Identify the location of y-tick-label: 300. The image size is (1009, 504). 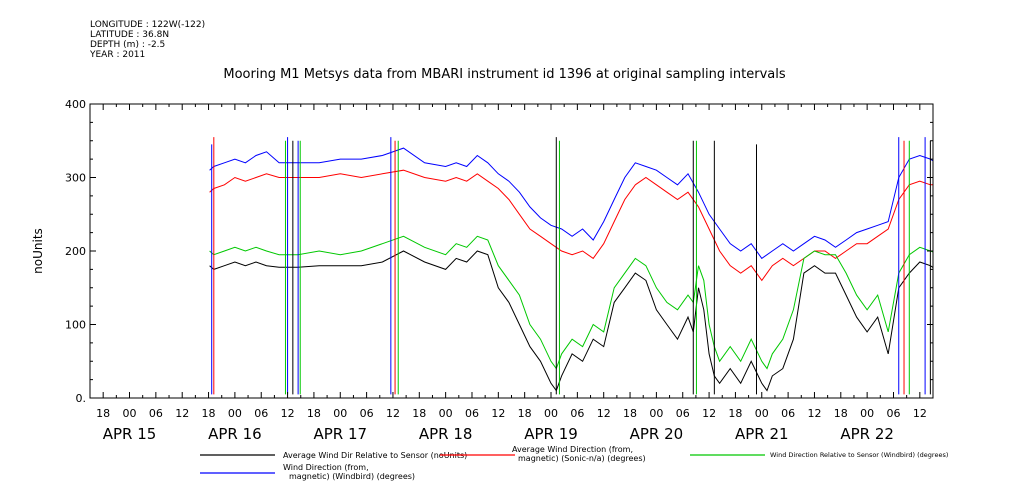
(75, 178).